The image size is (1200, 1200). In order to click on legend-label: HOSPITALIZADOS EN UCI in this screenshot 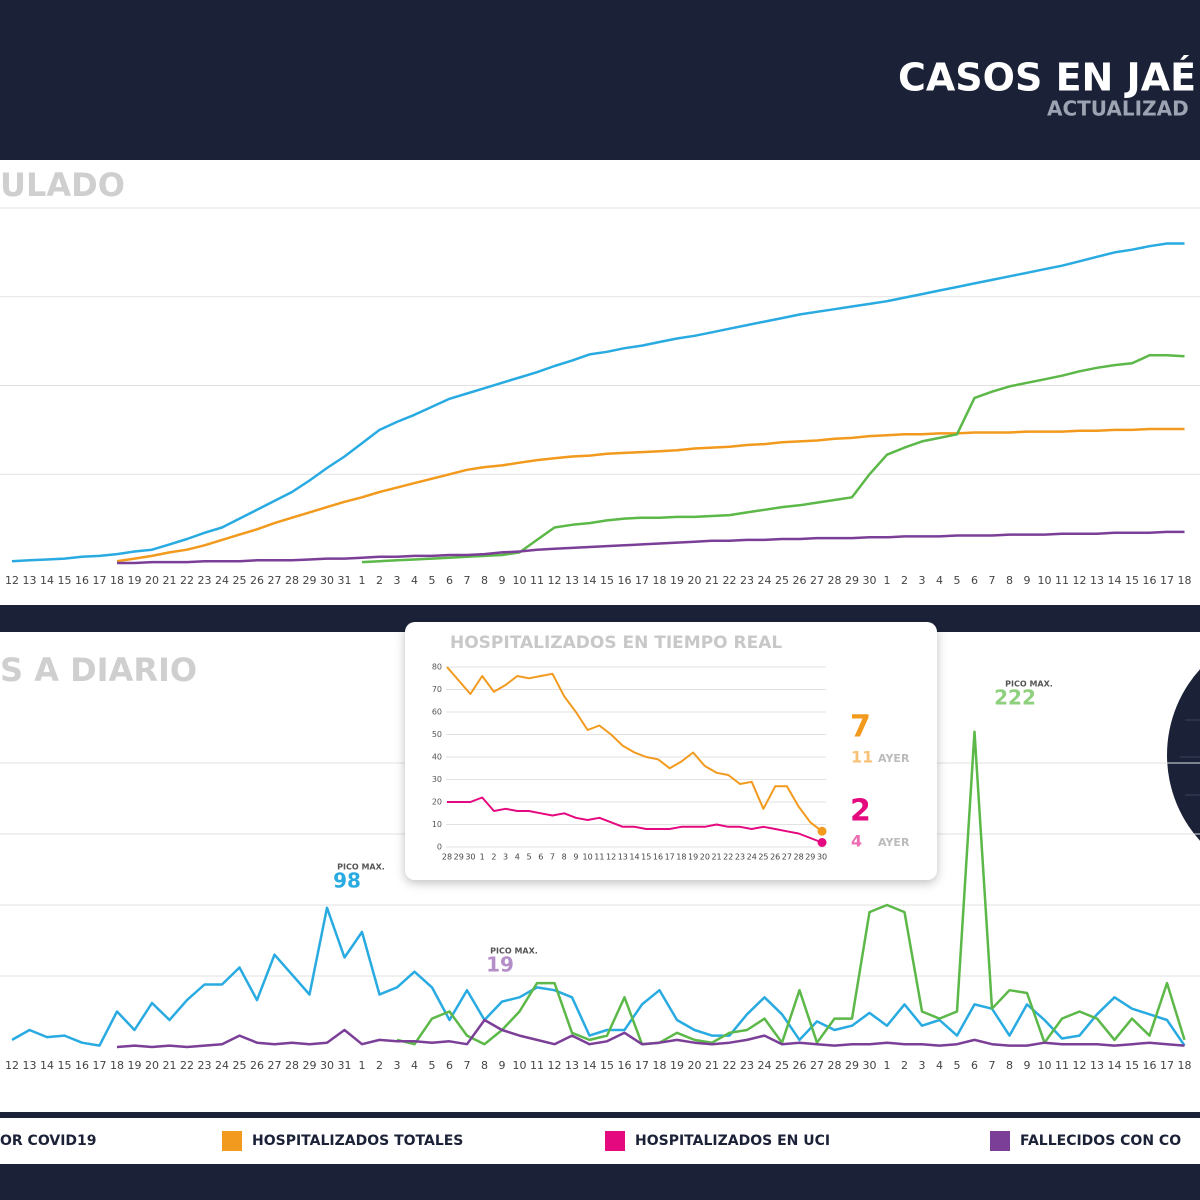, I will do `click(732, 1141)`.